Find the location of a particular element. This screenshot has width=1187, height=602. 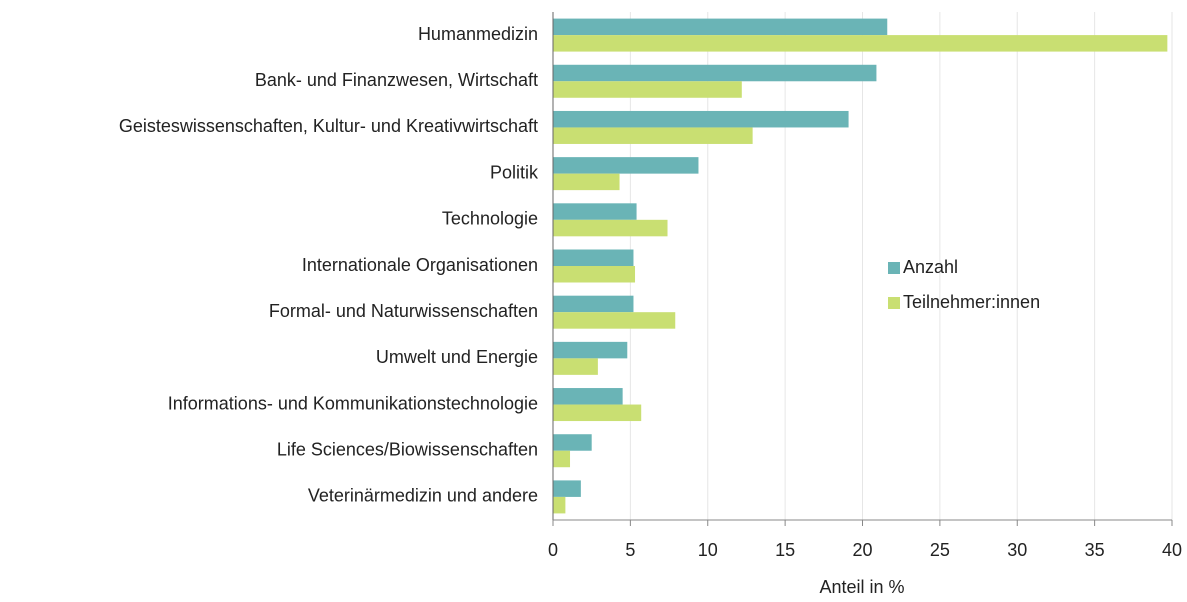

y-tick-label: Veterinärmedizin und andere is located at coordinates (423, 496).